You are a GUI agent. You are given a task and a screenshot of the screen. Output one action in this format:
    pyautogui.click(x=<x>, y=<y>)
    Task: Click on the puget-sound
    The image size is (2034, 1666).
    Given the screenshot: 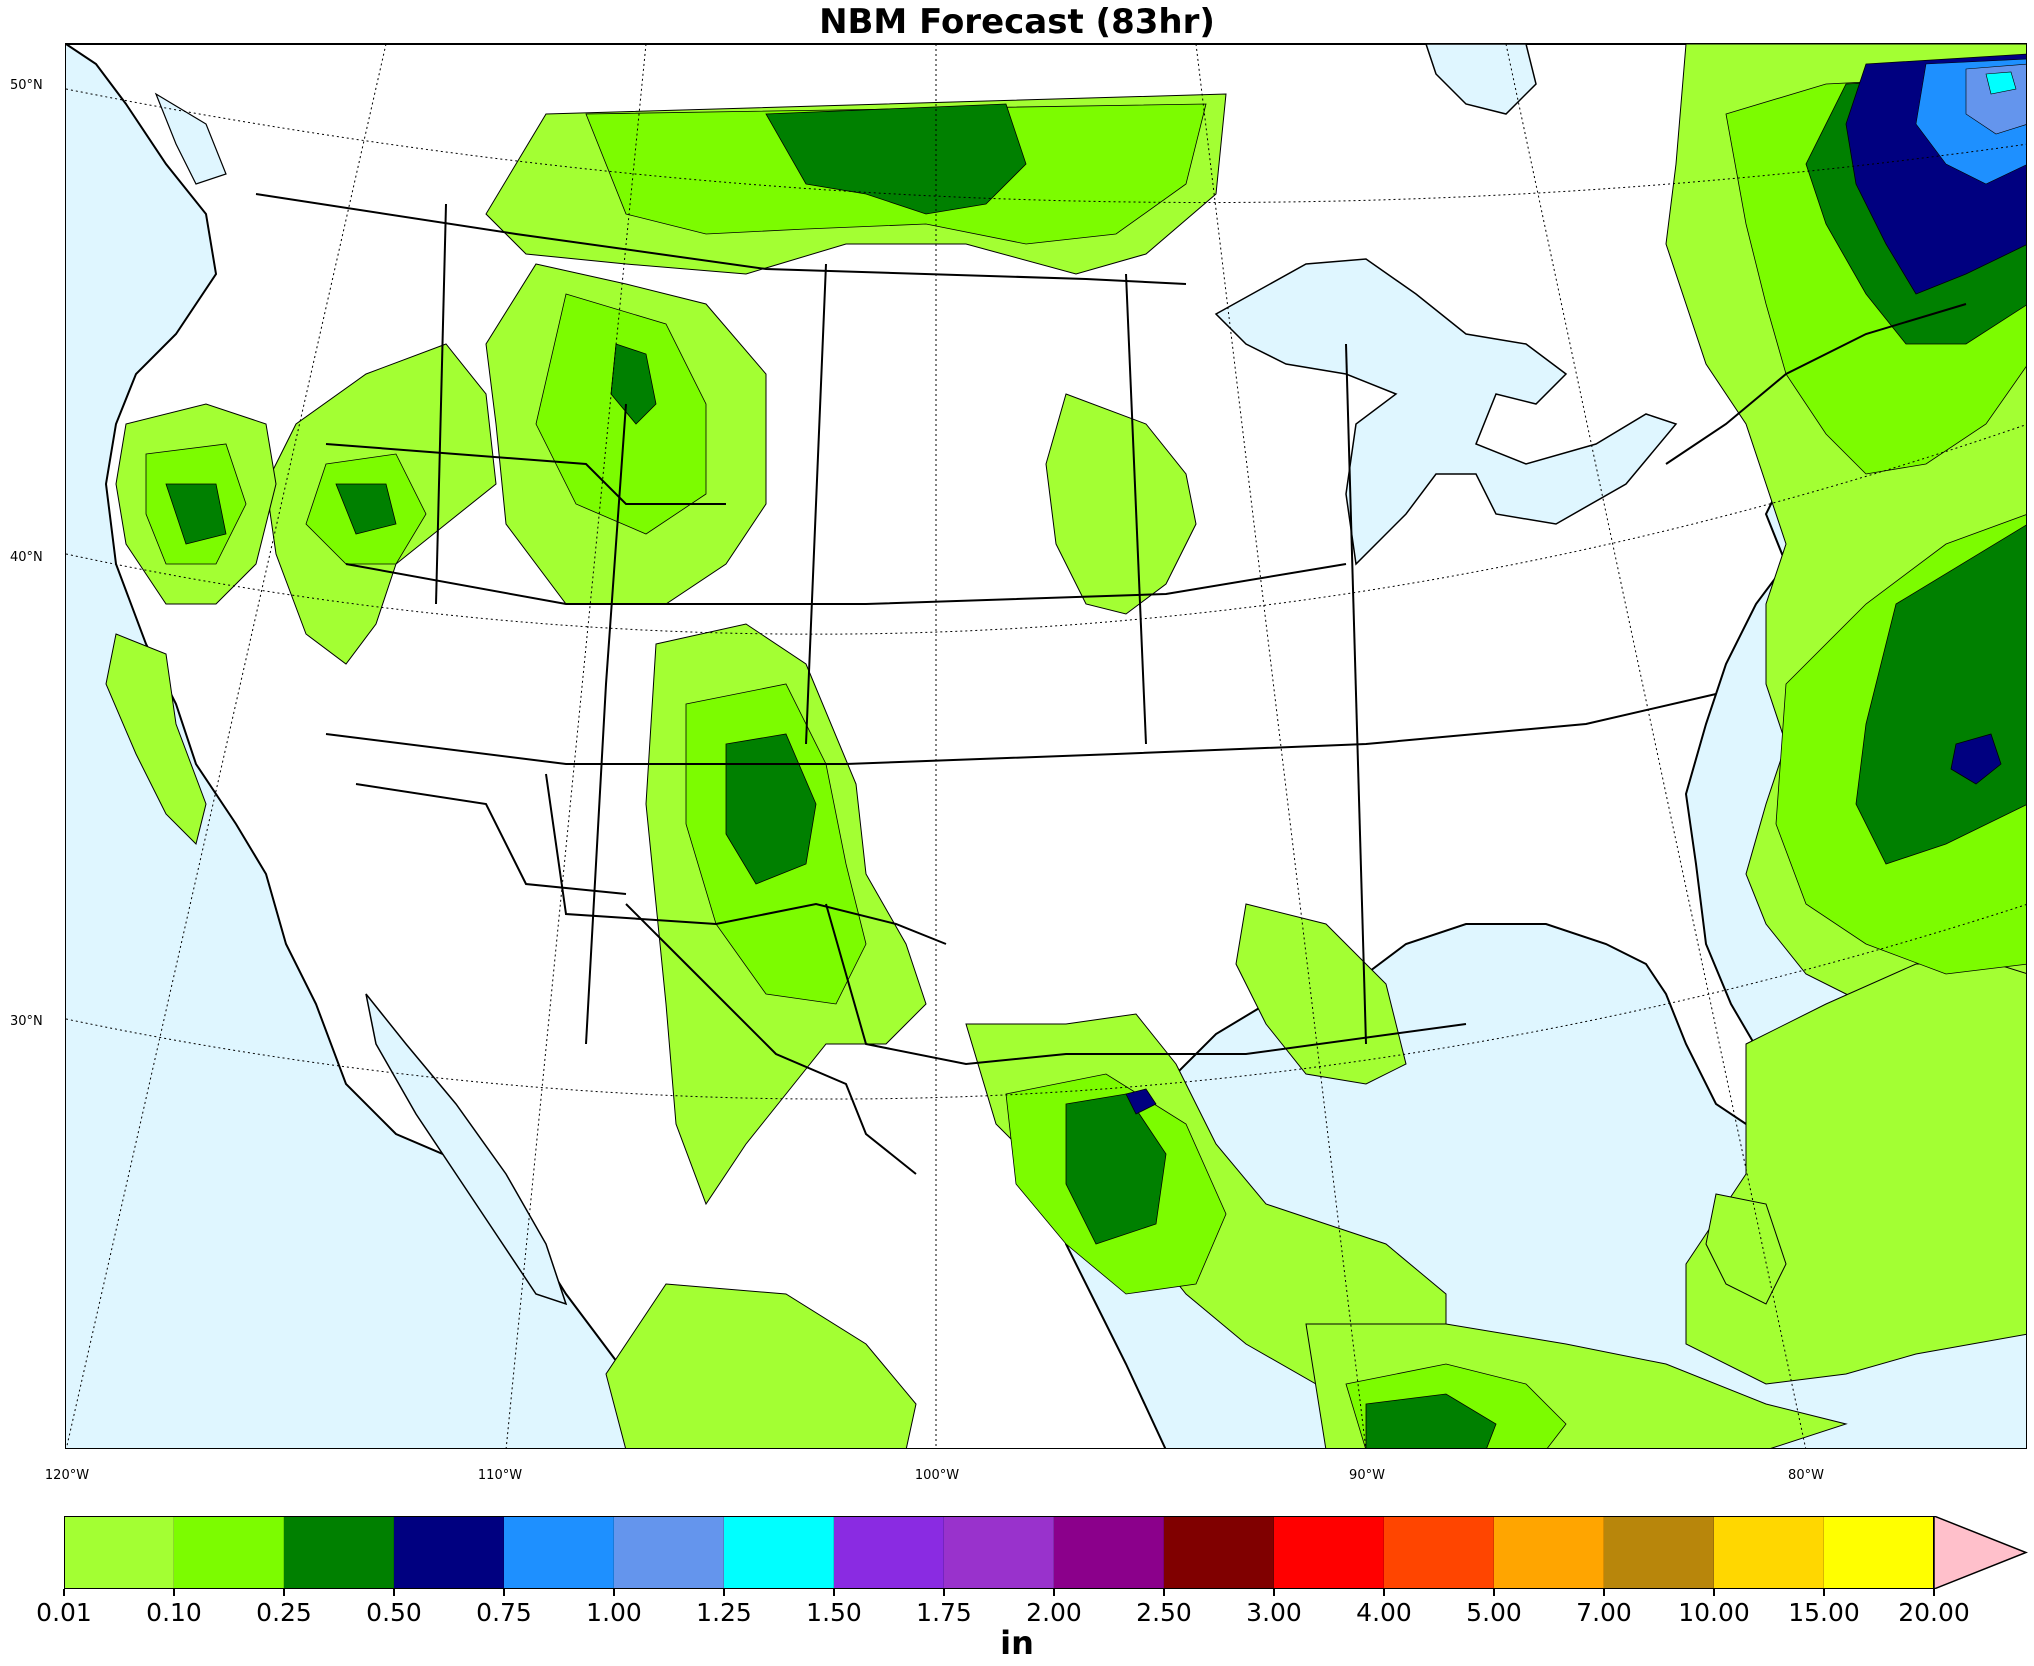 What is the action you would take?
    pyautogui.click(x=190, y=138)
    